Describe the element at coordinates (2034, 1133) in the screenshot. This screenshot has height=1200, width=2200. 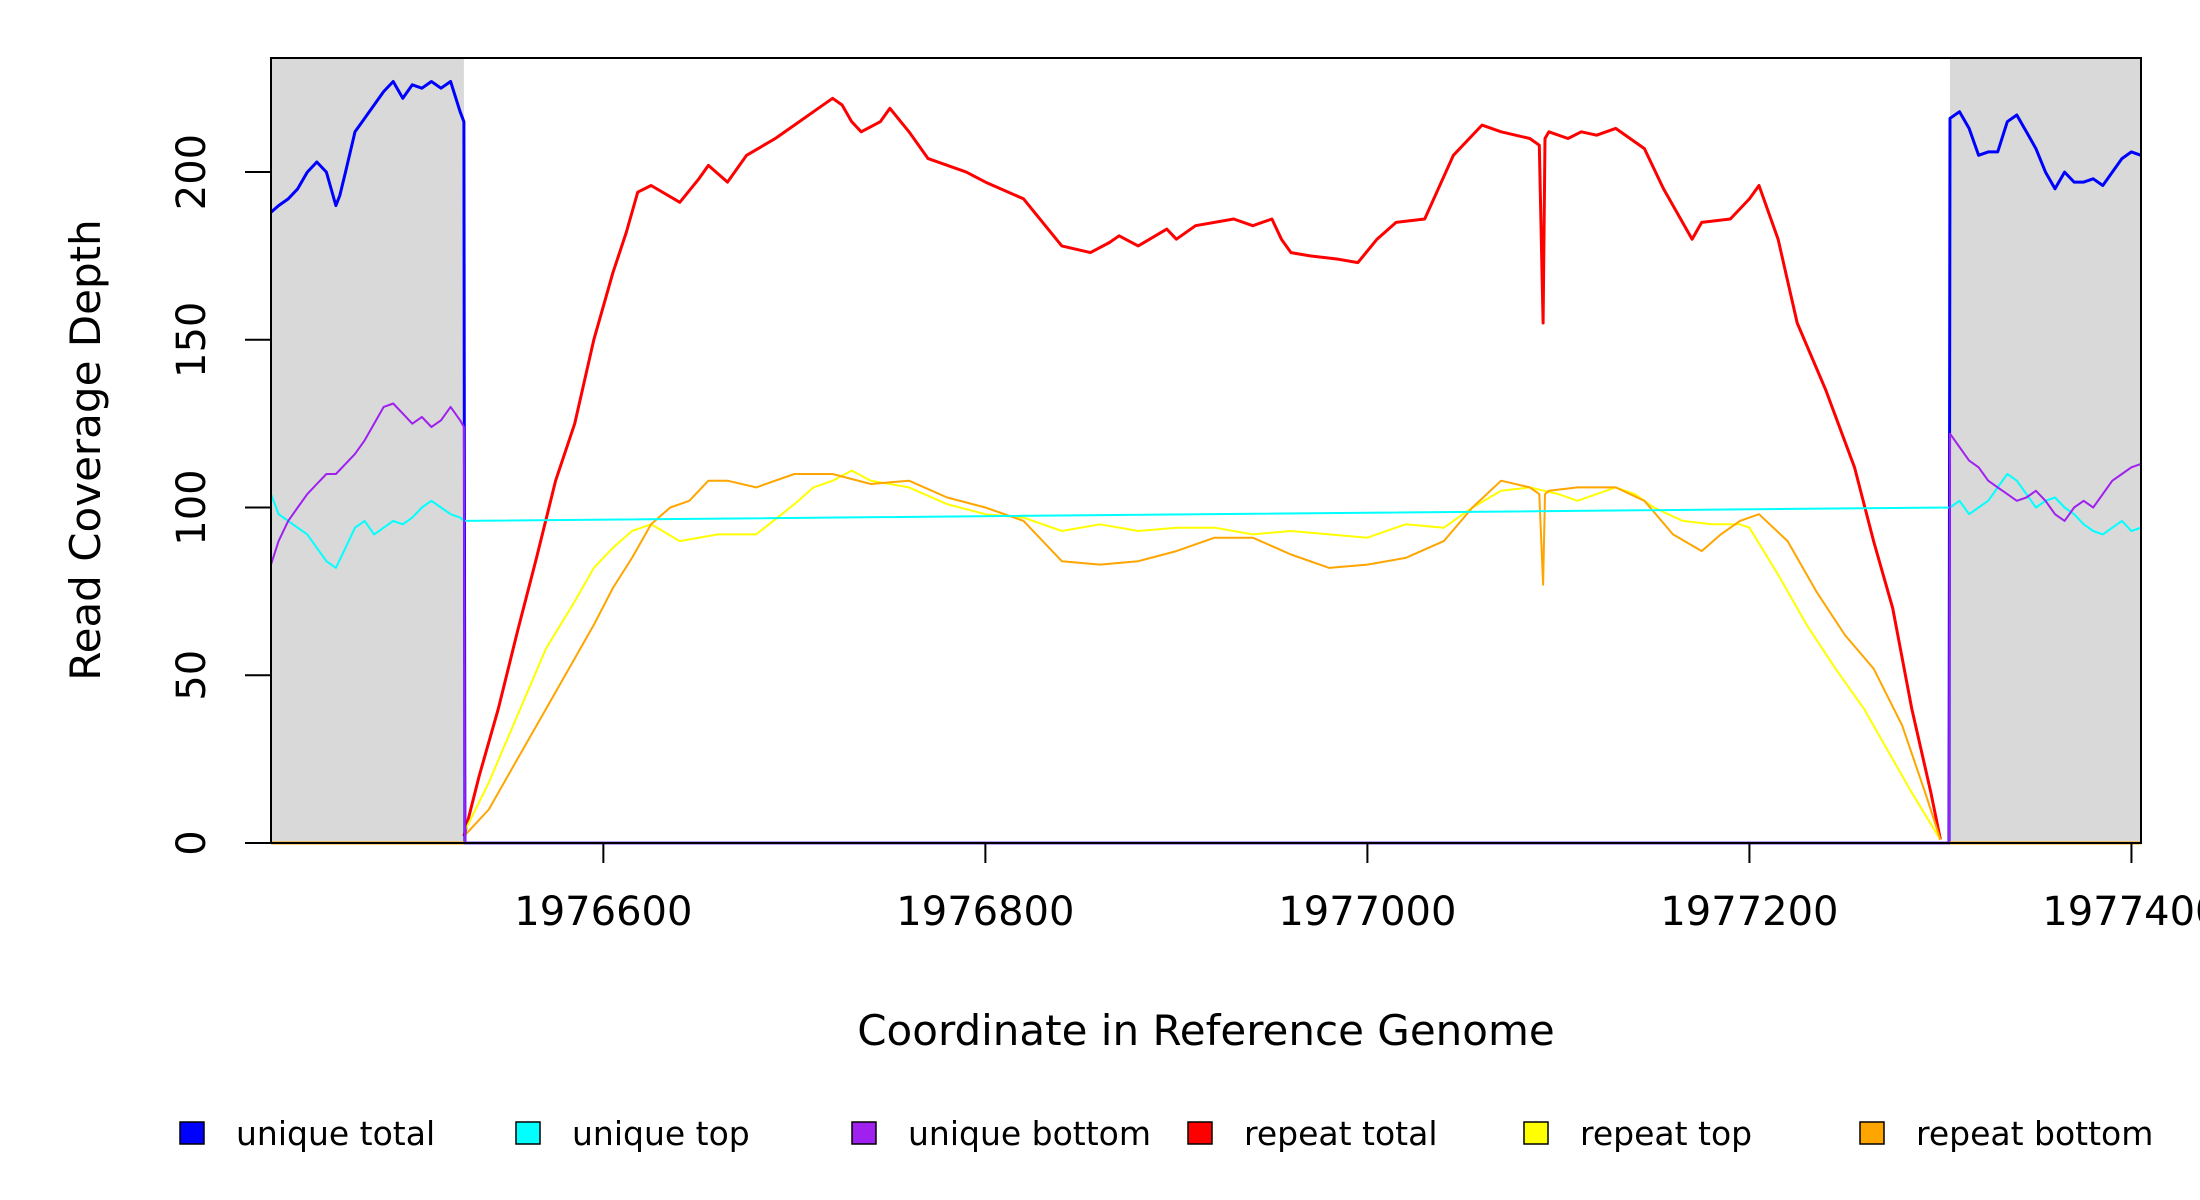
I see `legend-label: repeat bottom` at that location.